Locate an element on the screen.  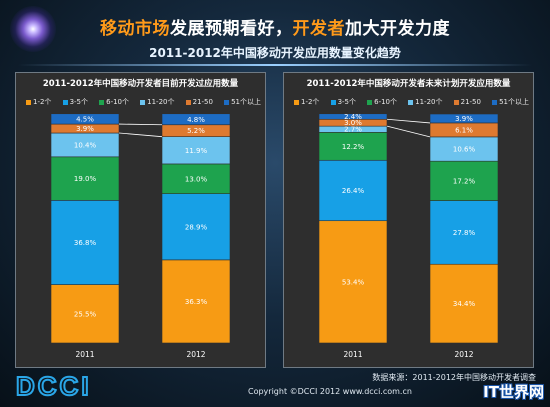
headline-part-2: 发展预期看好， is located at coordinates (231, 29).